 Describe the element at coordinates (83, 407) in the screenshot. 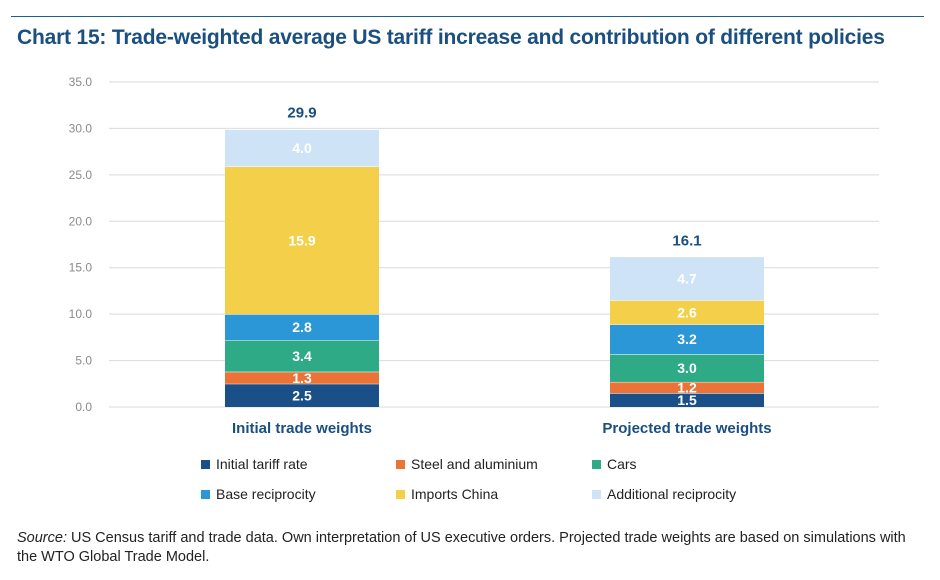

I see `y-tick-label: 0.0` at that location.